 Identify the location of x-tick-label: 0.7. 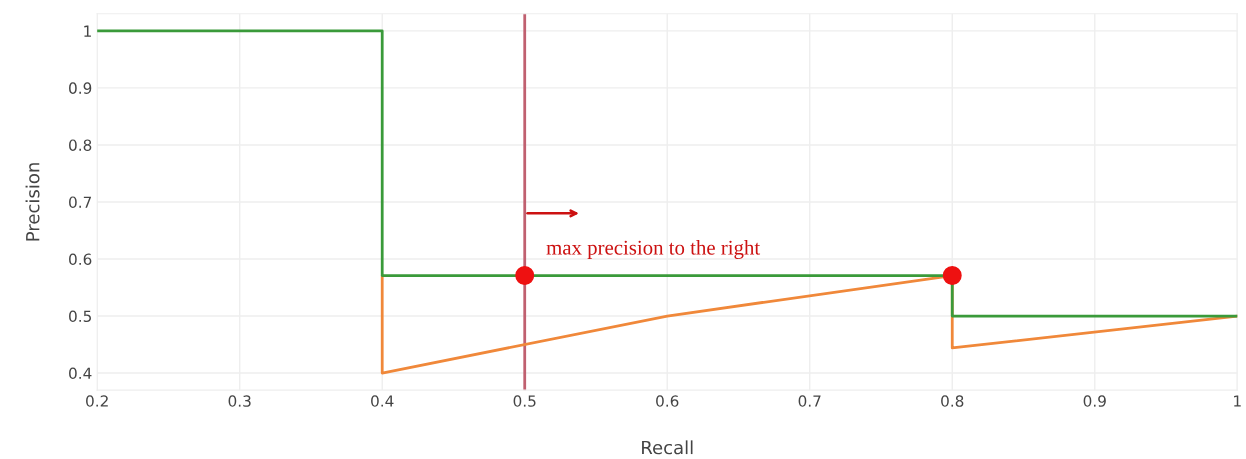
(809, 401).